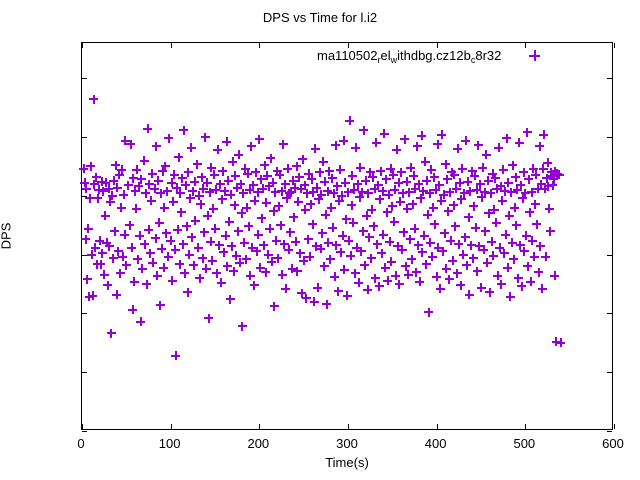 Image resolution: width=640 pixels, height=480 pixels. Describe the element at coordinates (409, 56) in the screenshot. I see `legend-entry-label: ma110502relwithdbg.cz12bc8r32` at that location.